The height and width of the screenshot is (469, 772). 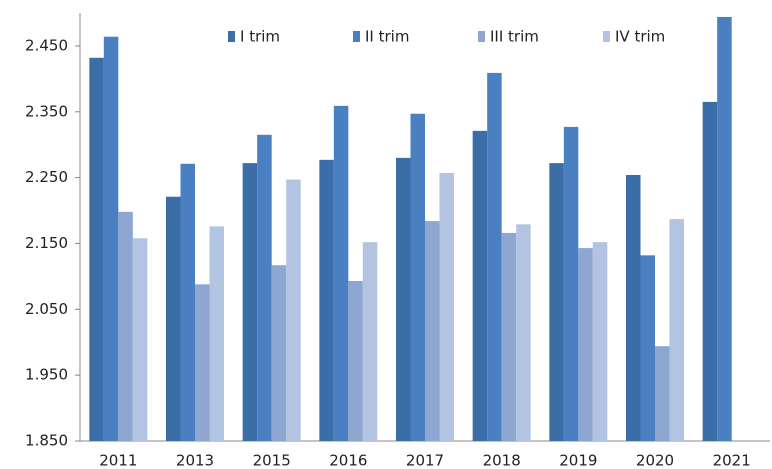 What do you see at coordinates (425, 460) in the screenshot?
I see `x-tick-label: 2017` at bounding box center [425, 460].